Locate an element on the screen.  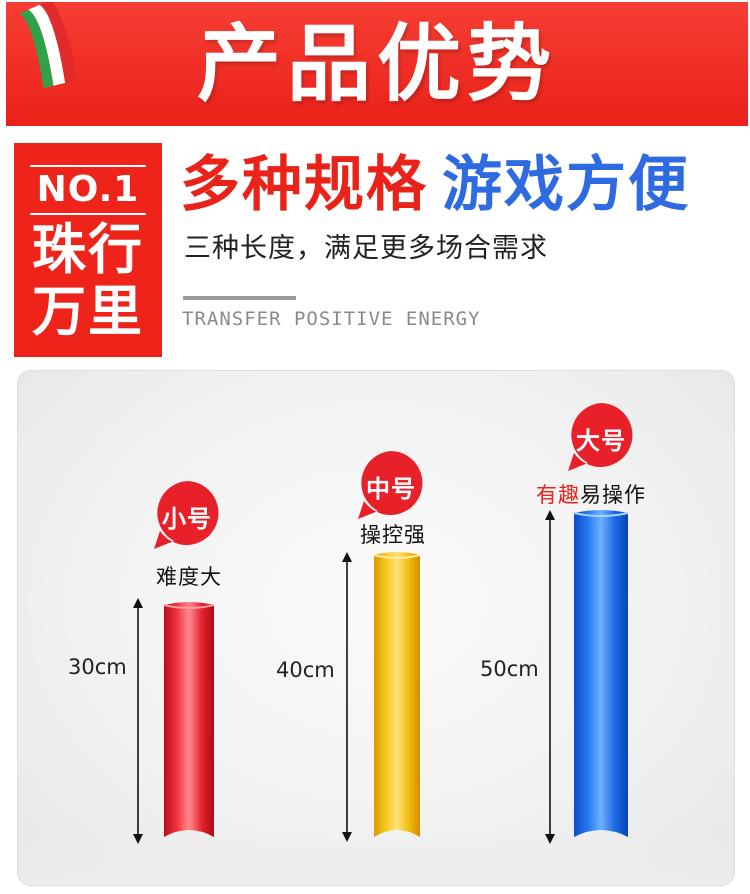
page-title: 产品优势 is located at coordinates (376, 64).